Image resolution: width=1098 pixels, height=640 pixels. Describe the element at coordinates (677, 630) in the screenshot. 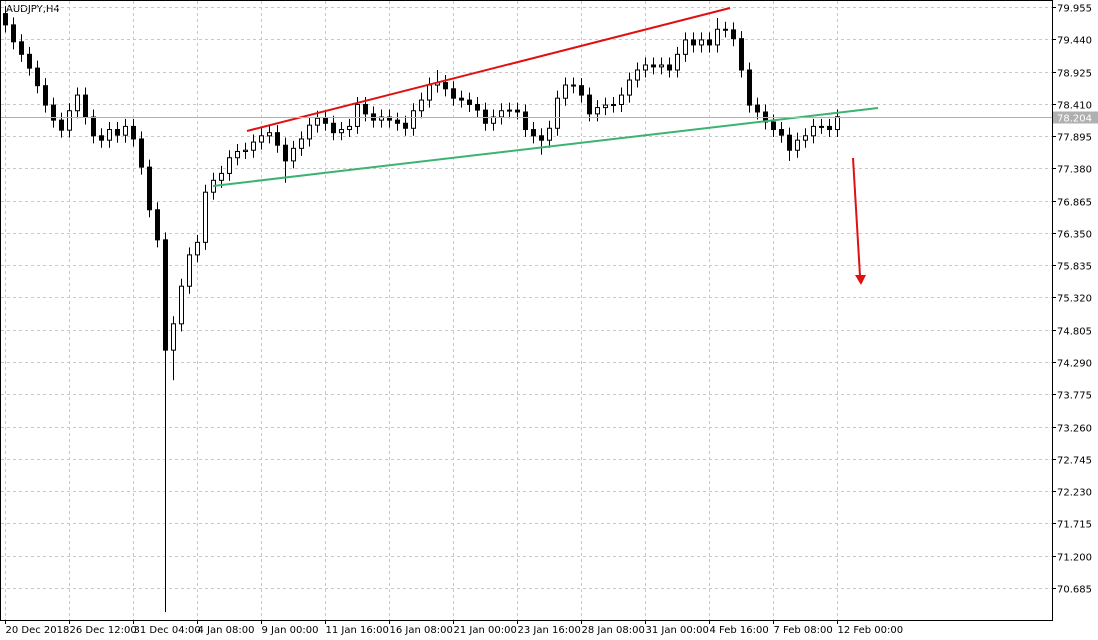

I see `x-tick-label: 31 Jan 00:00` at that location.